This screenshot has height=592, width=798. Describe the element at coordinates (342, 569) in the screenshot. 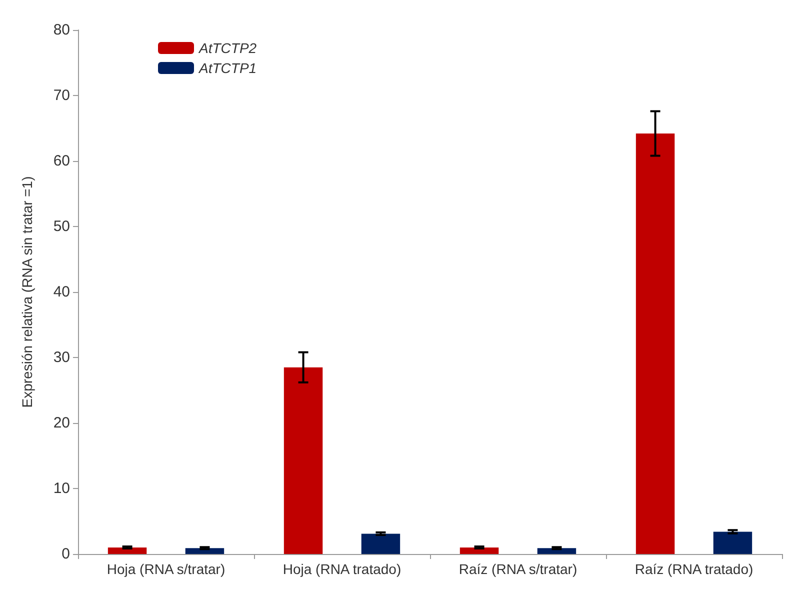

I see `x-tick-label: Hoja (RNA tratado)` at that location.